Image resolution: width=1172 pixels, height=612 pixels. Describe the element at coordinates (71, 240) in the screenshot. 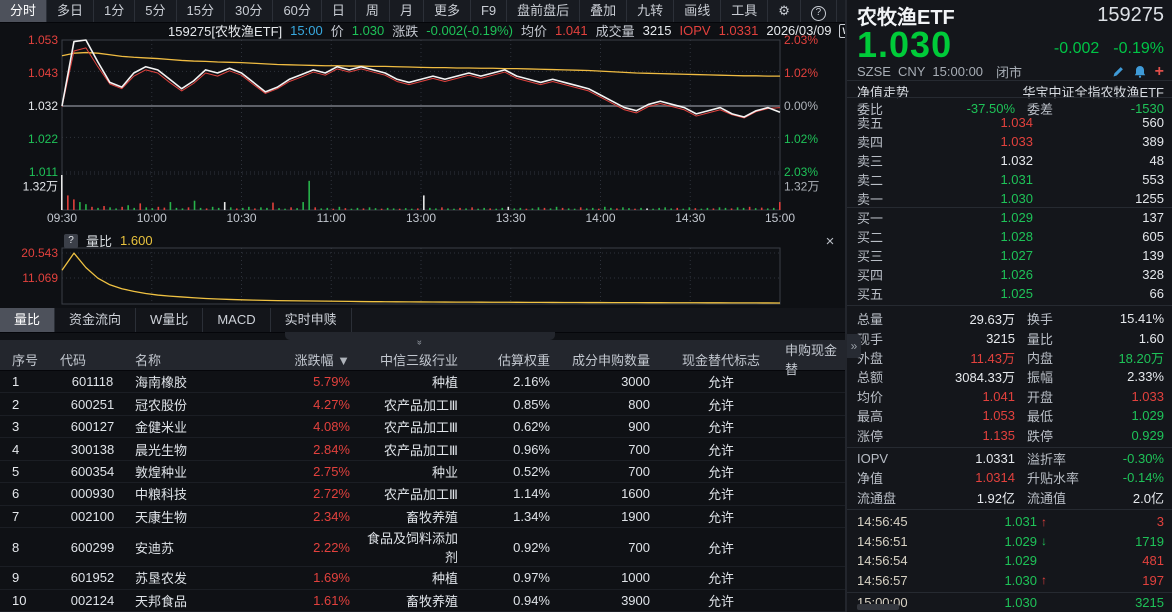

I see `indicator-help-icon: ?` at that location.